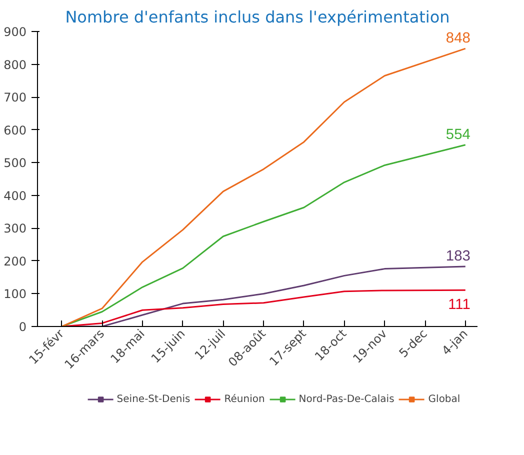  I want to click on y-tick-label: 900, so click(15, 32).